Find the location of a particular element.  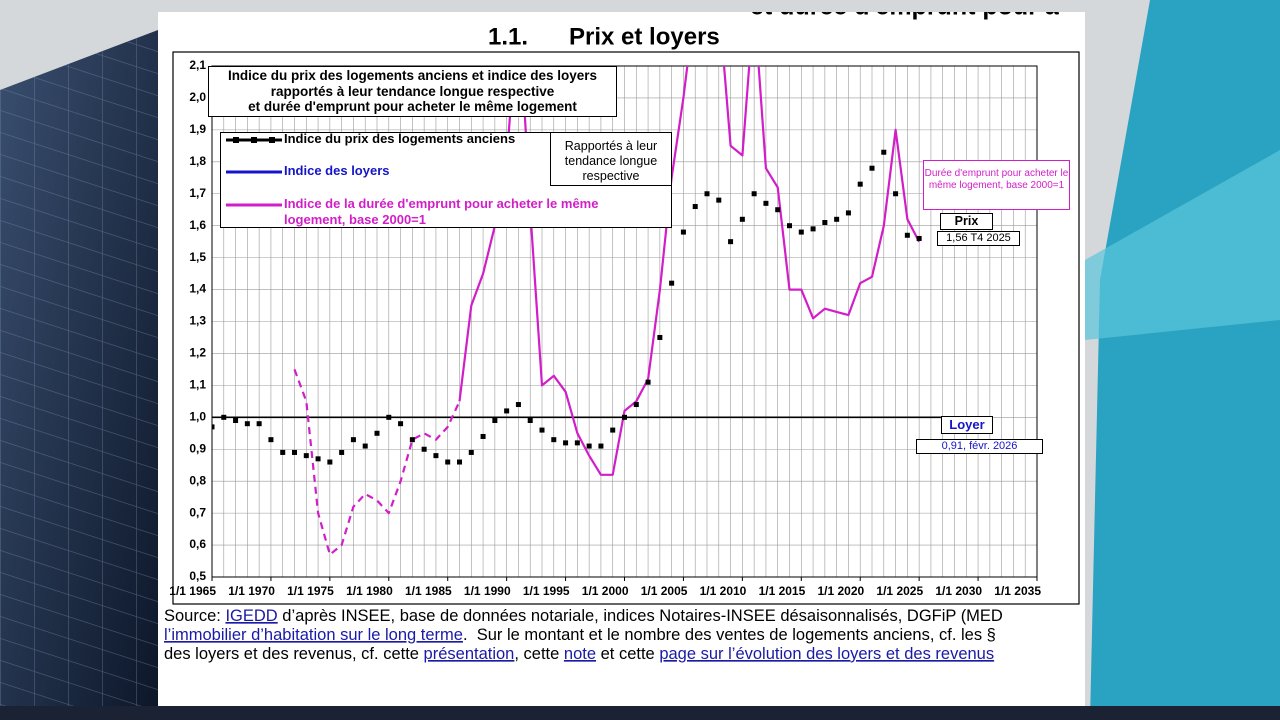

bottom-bar is located at coordinates (640, 713).